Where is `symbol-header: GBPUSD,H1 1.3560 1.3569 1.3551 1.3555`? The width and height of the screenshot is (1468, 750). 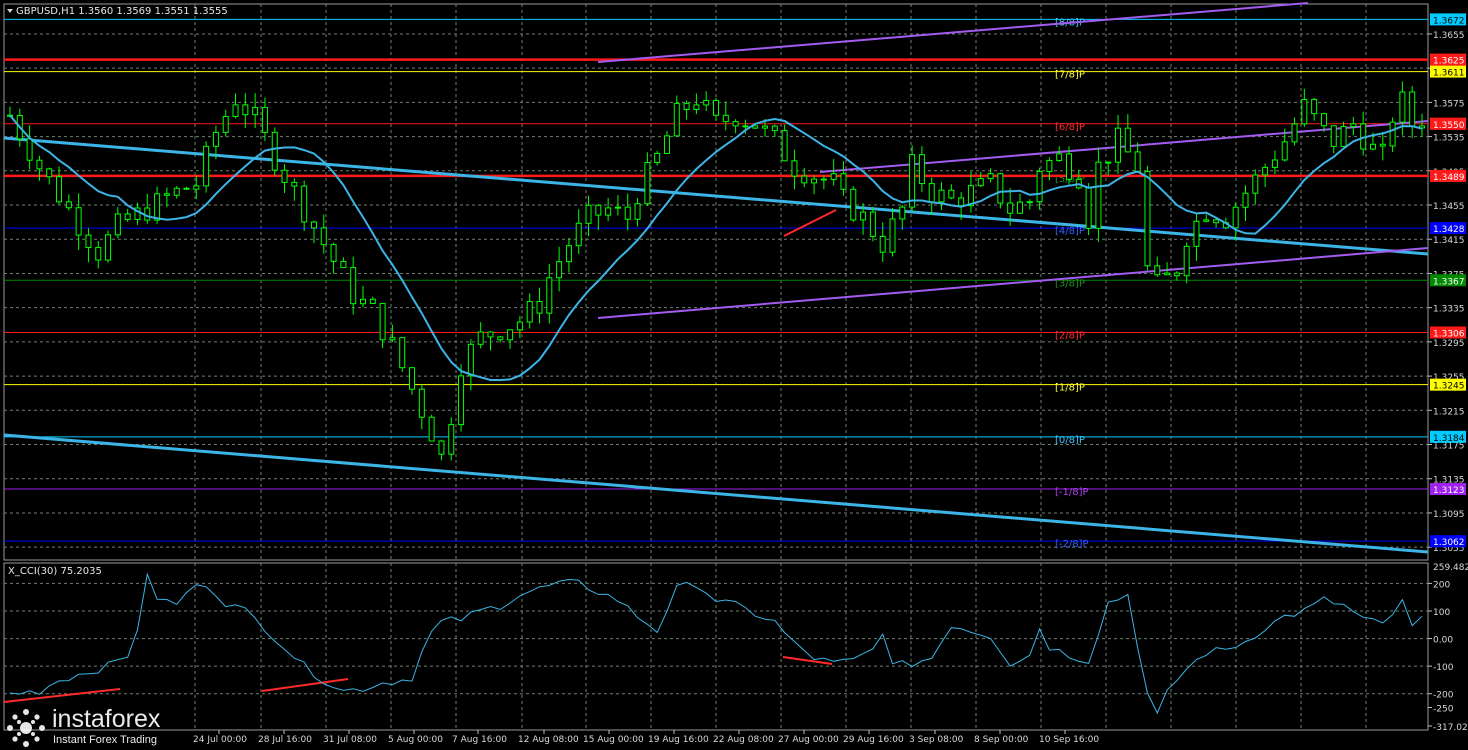
symbol-header: GBPUSD,H1 1.3560 1.3569 1.3551 1.3555 is located at coordinates (122, 11).